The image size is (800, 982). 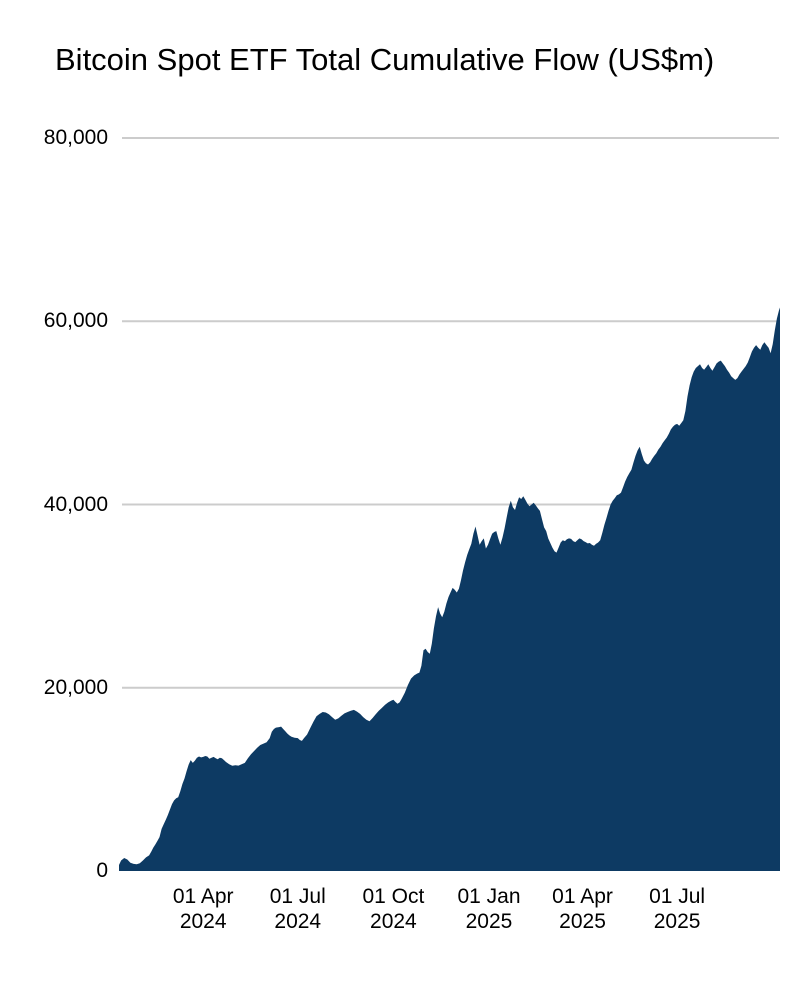 I want to click on x-tick-month: 01 Oct, so click(x=393, y=896).